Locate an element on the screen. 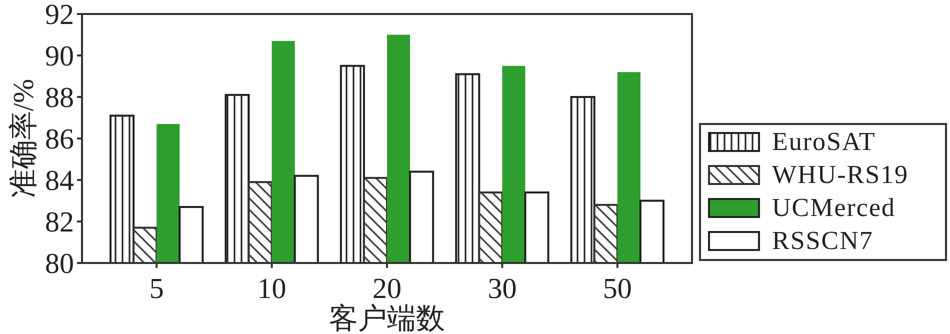  y-tick-label: 92 is located at coordinates (59, 15).